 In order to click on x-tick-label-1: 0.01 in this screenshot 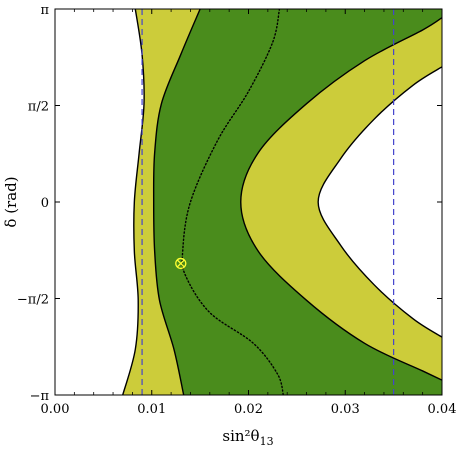, I will do `click(151, 409)`.